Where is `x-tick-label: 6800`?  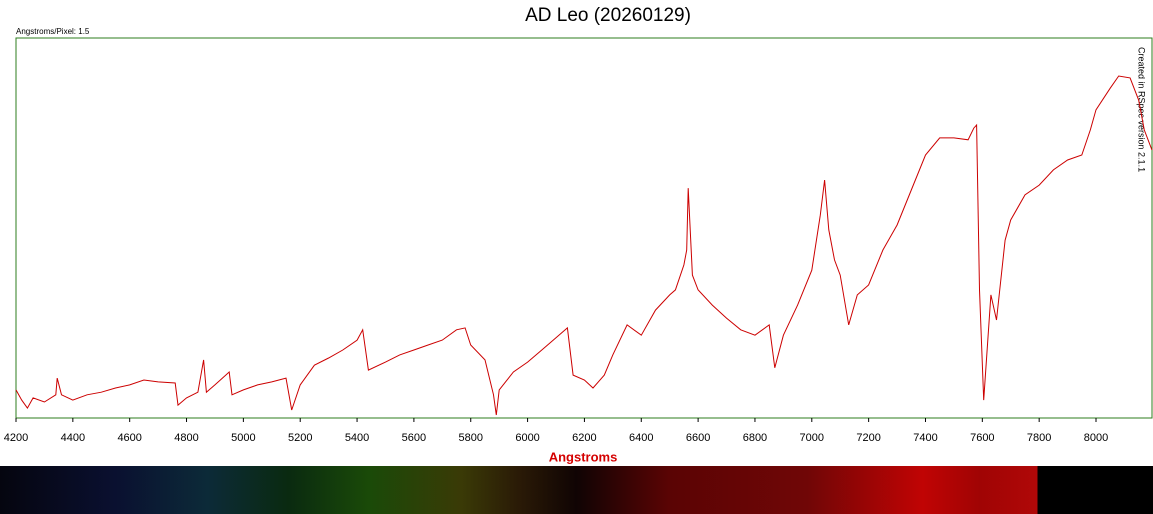
x-tick-label: 6800 is located at coordinates (755, 438).